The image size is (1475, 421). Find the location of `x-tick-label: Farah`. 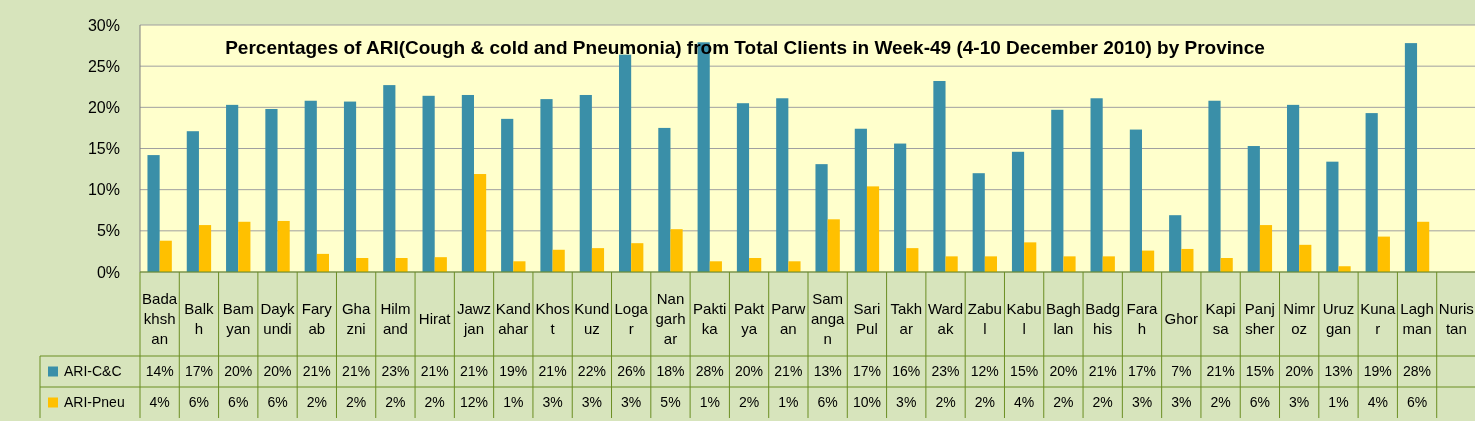

x-tick-label: Farah is located at coordinates (1142, 318).